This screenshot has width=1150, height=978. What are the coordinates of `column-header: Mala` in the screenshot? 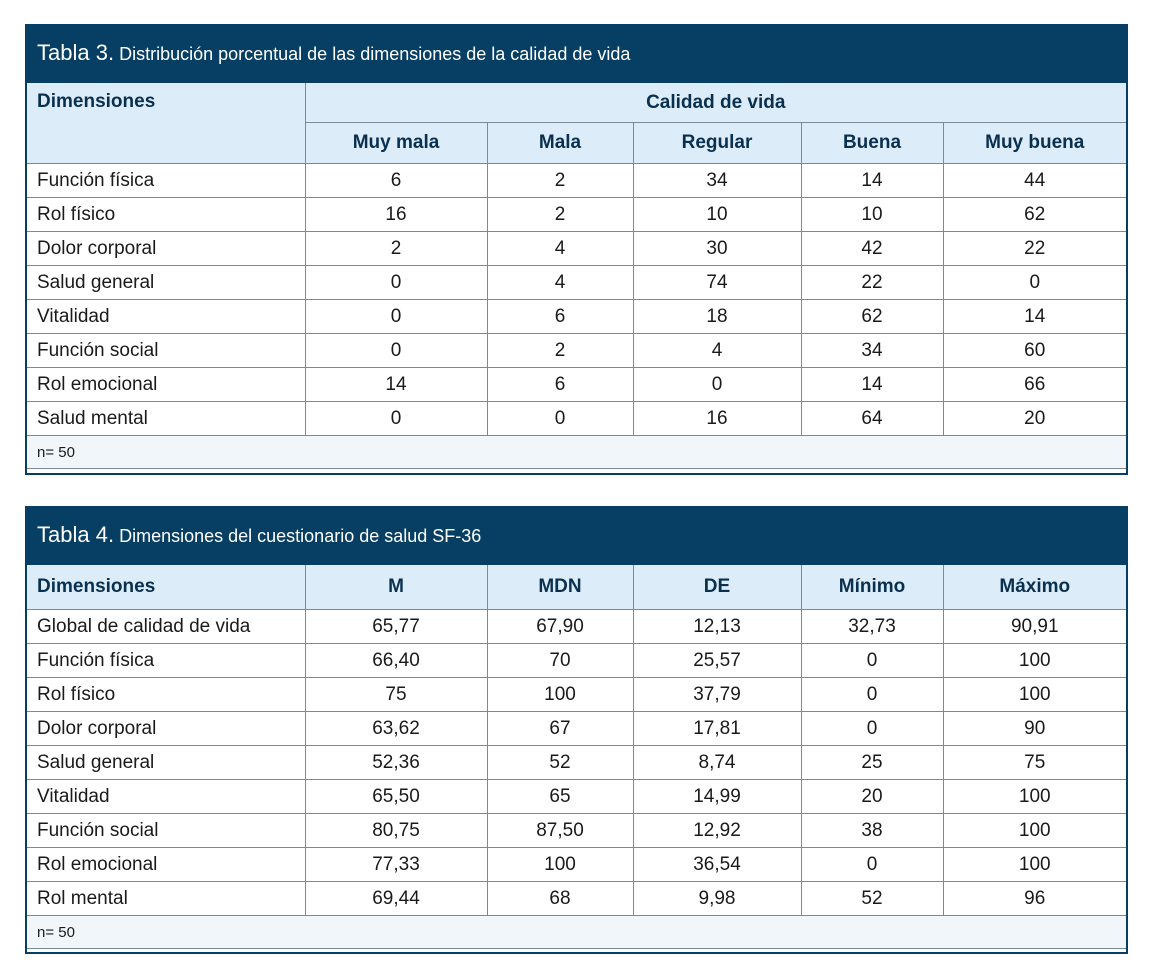 It's located at (560, 143).